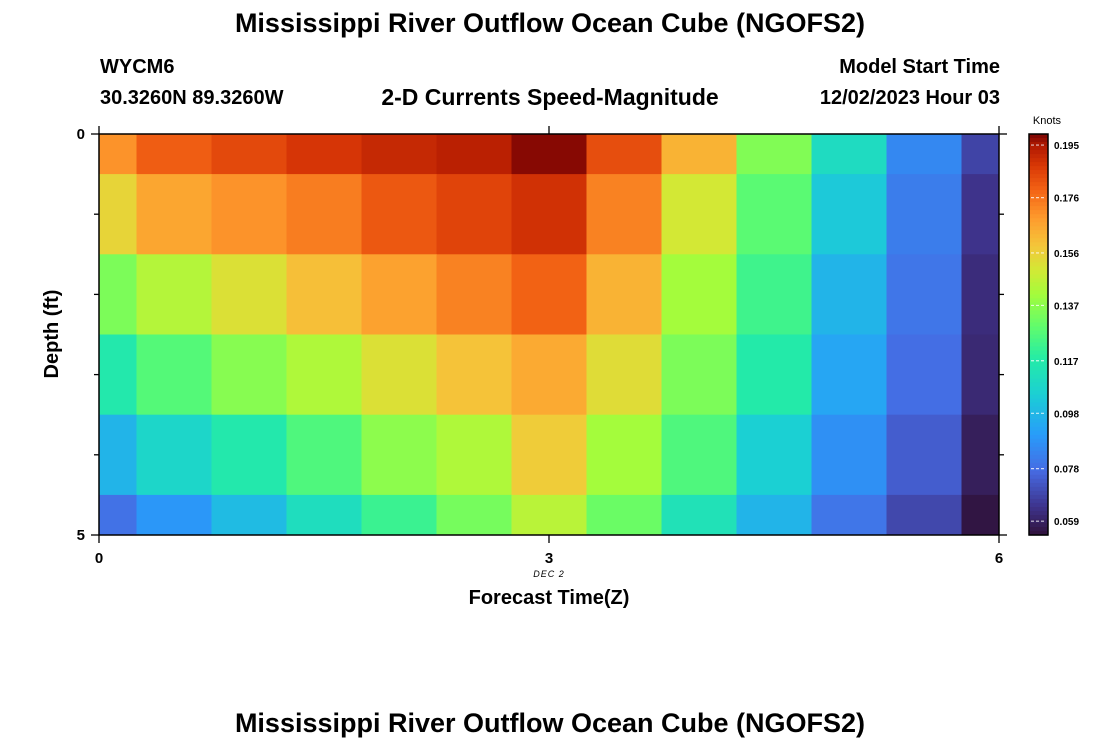 The height and width of the screenshot is (750, 1100). What do you see at coordinates (192, 98) in the screenshot?
I see `station-coords: 30.3260N 89.3260W` at bounding box center [192, 98].